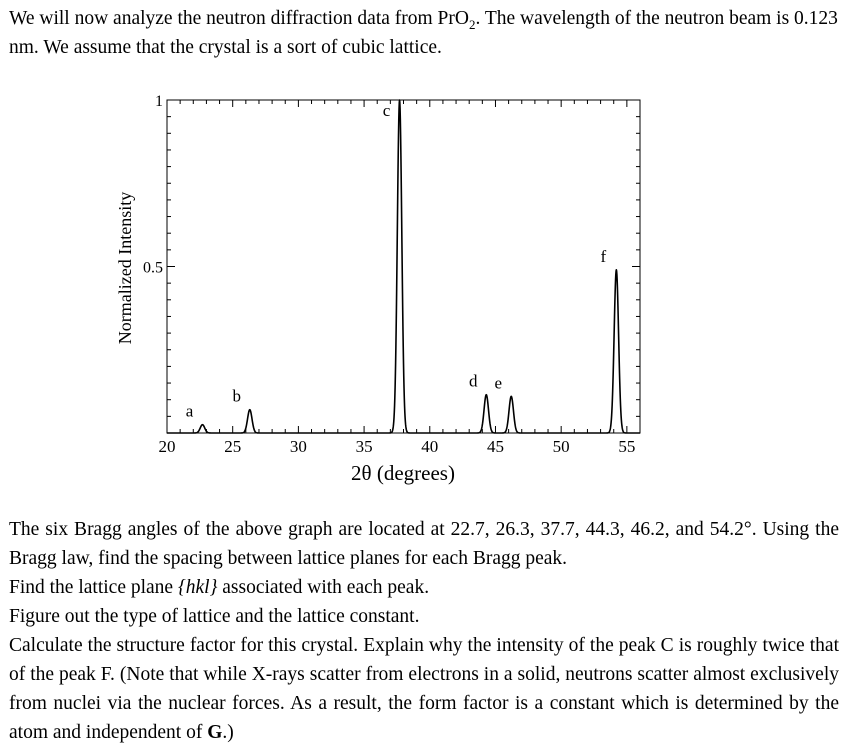 This screenshot has width=846, height=755. I want to click on question-2-pre: Find the lattice plane, so click(93, 587).